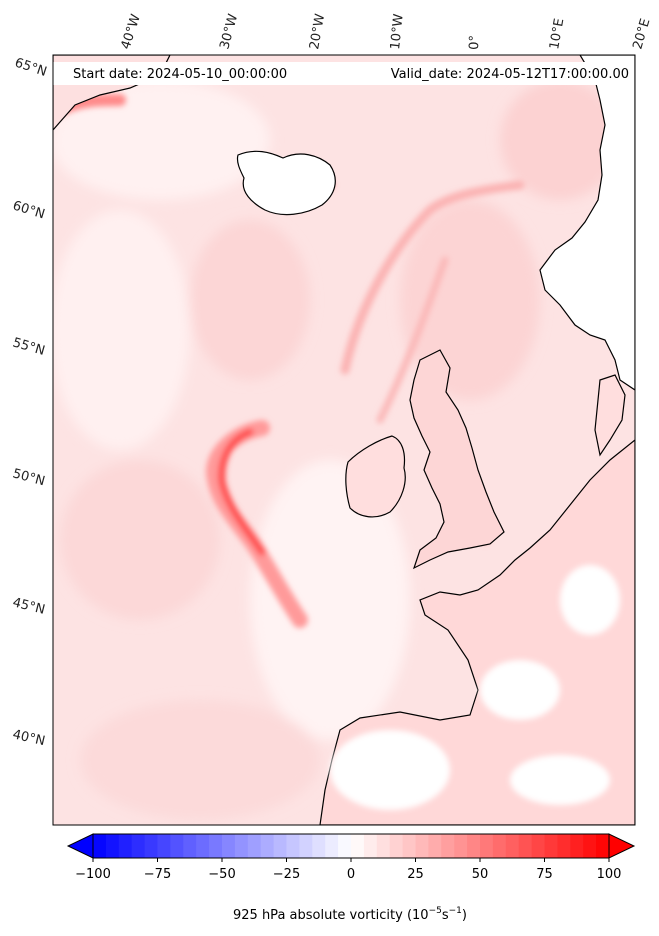 The width and height of the screenshot is (659, 936). What do you see at coordinates (80, 846) in the screenshot?
I see `colorbar-extend-low` at bounding box center [80, 846].